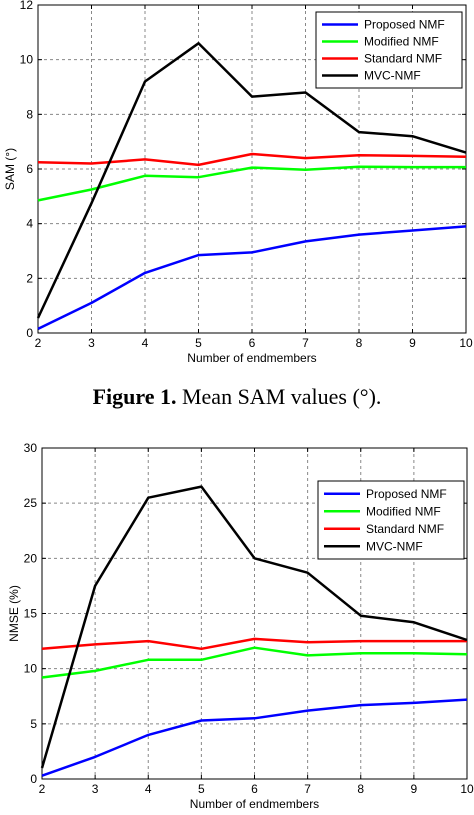 The image size is (474, 815). What do you see at coordinates (29, 224) in the screenshot?
I see `y-tick-label: 4` at bounding box center [29, 224].